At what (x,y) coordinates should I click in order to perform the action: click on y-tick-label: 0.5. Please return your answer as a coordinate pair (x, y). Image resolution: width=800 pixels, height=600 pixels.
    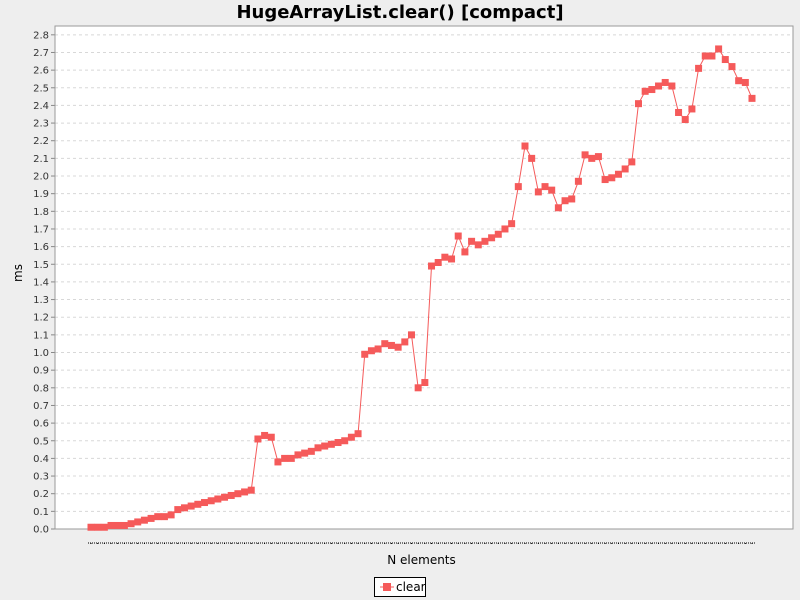
    Looking at the image, I should click on (41, 441).